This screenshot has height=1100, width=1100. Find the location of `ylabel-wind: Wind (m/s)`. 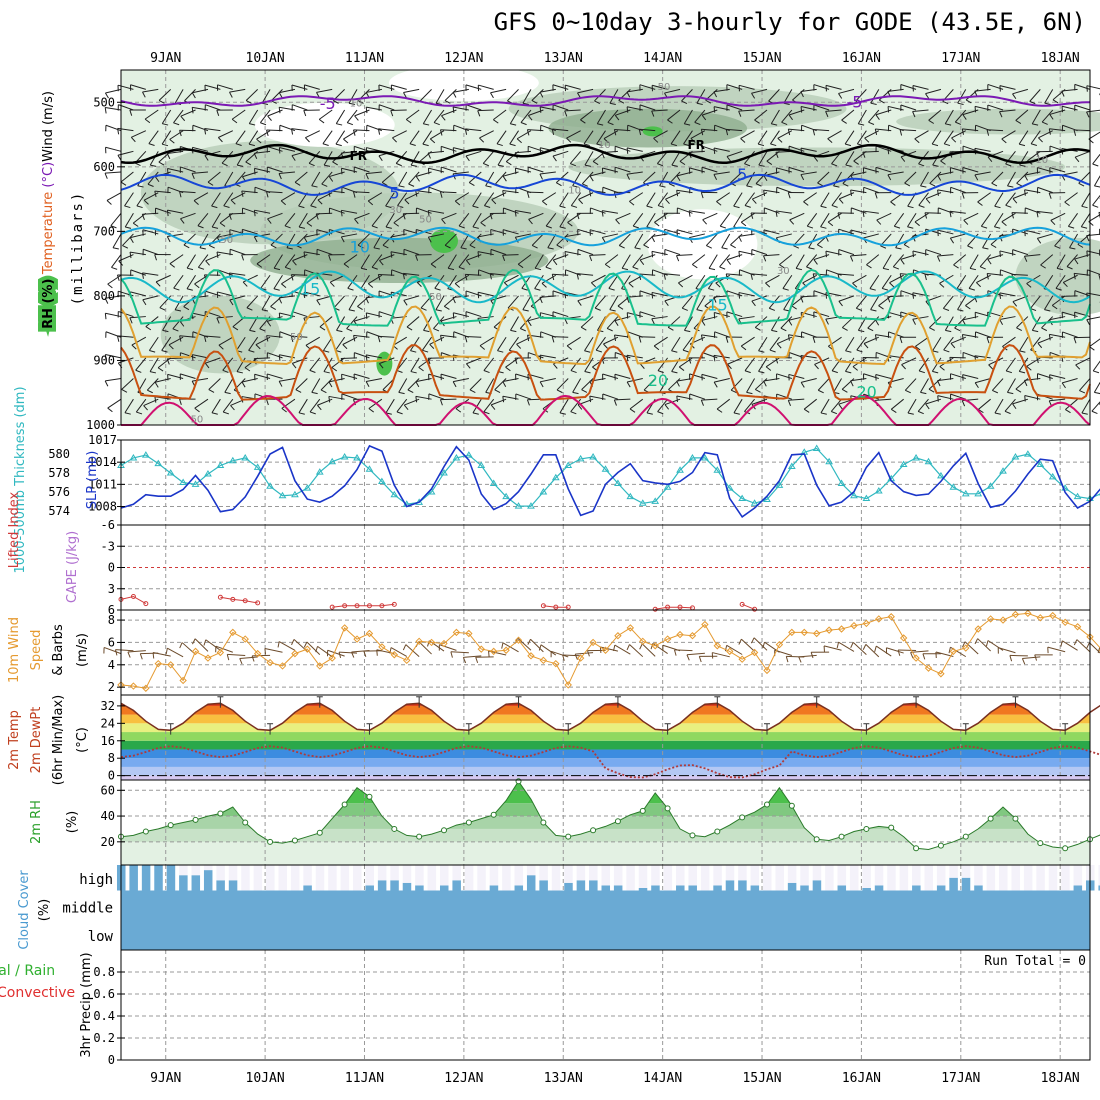

ylabel-wind: Wind (m/s) is located at coordinates (48, 126).